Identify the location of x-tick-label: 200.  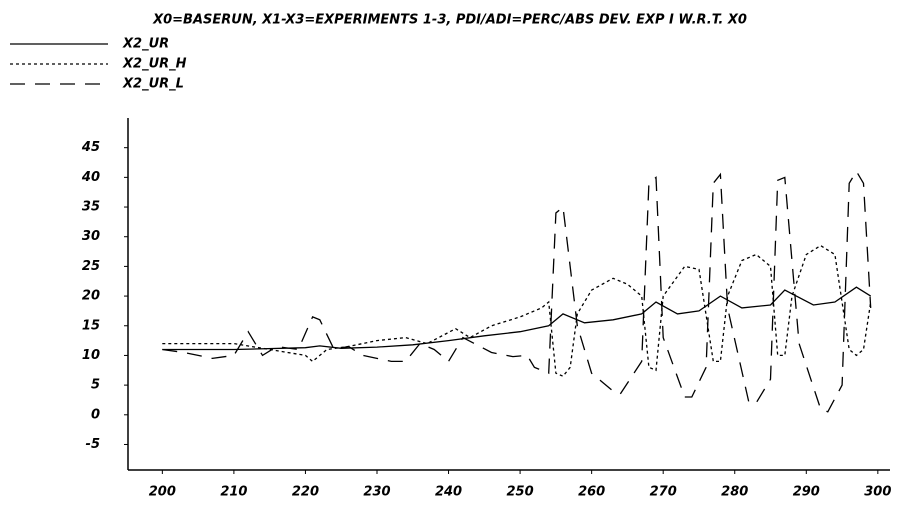
(162, 492).